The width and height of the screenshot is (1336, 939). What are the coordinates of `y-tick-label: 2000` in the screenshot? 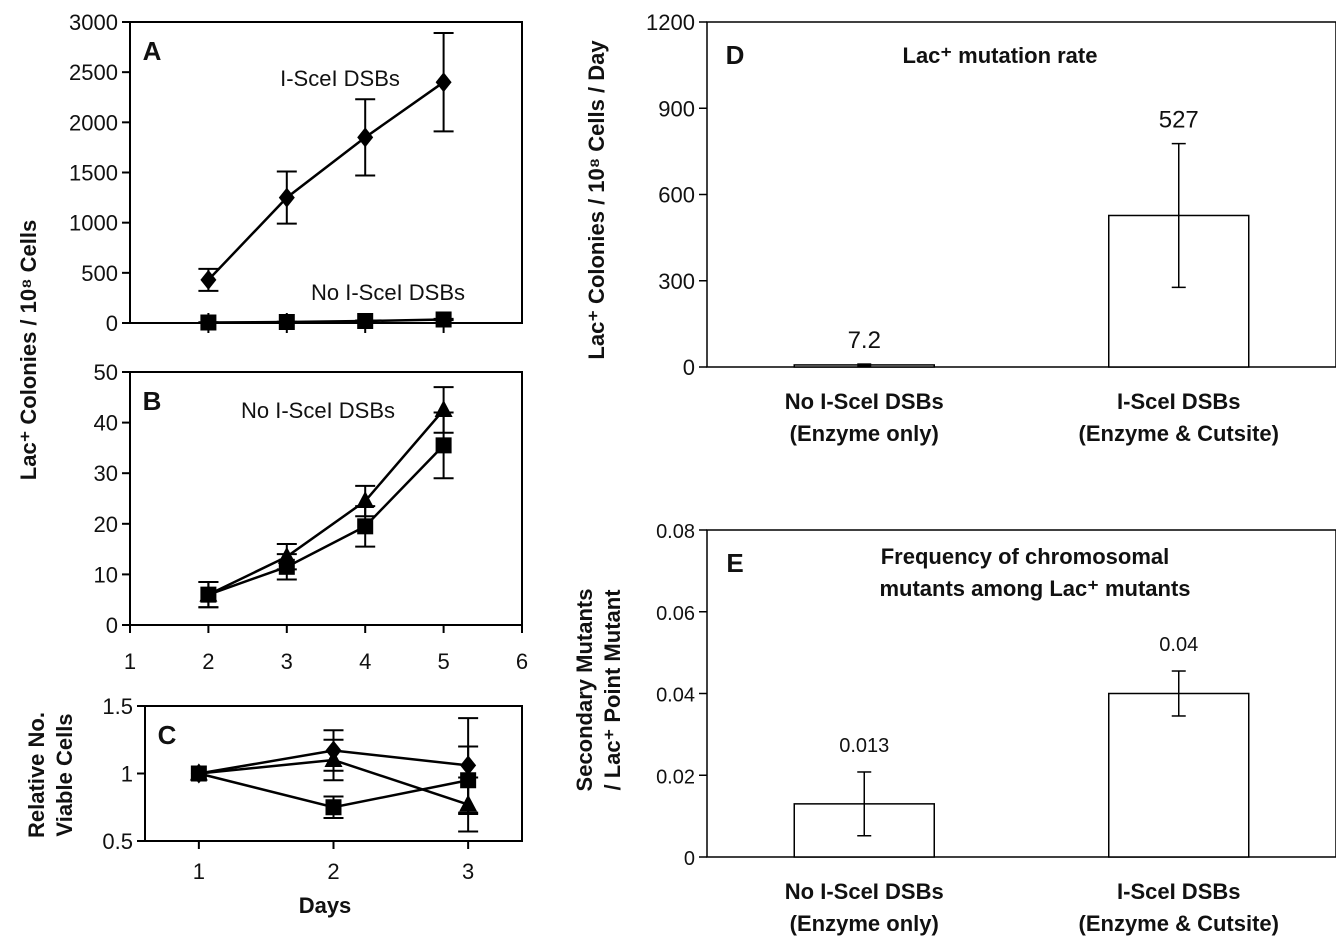 It's located at (93, 122).